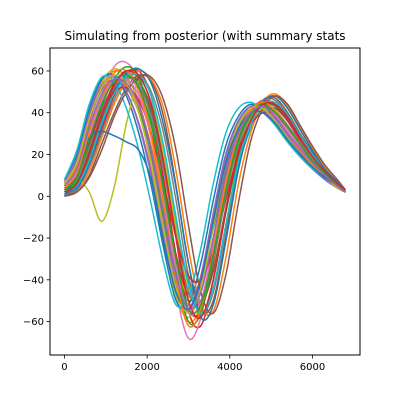 This screenshot has width=400, height=400. What do you see at coordinates (312, 367) in the screenshot?
I see `x-tick-label-3: 6000` at bounding box center [312, 367].